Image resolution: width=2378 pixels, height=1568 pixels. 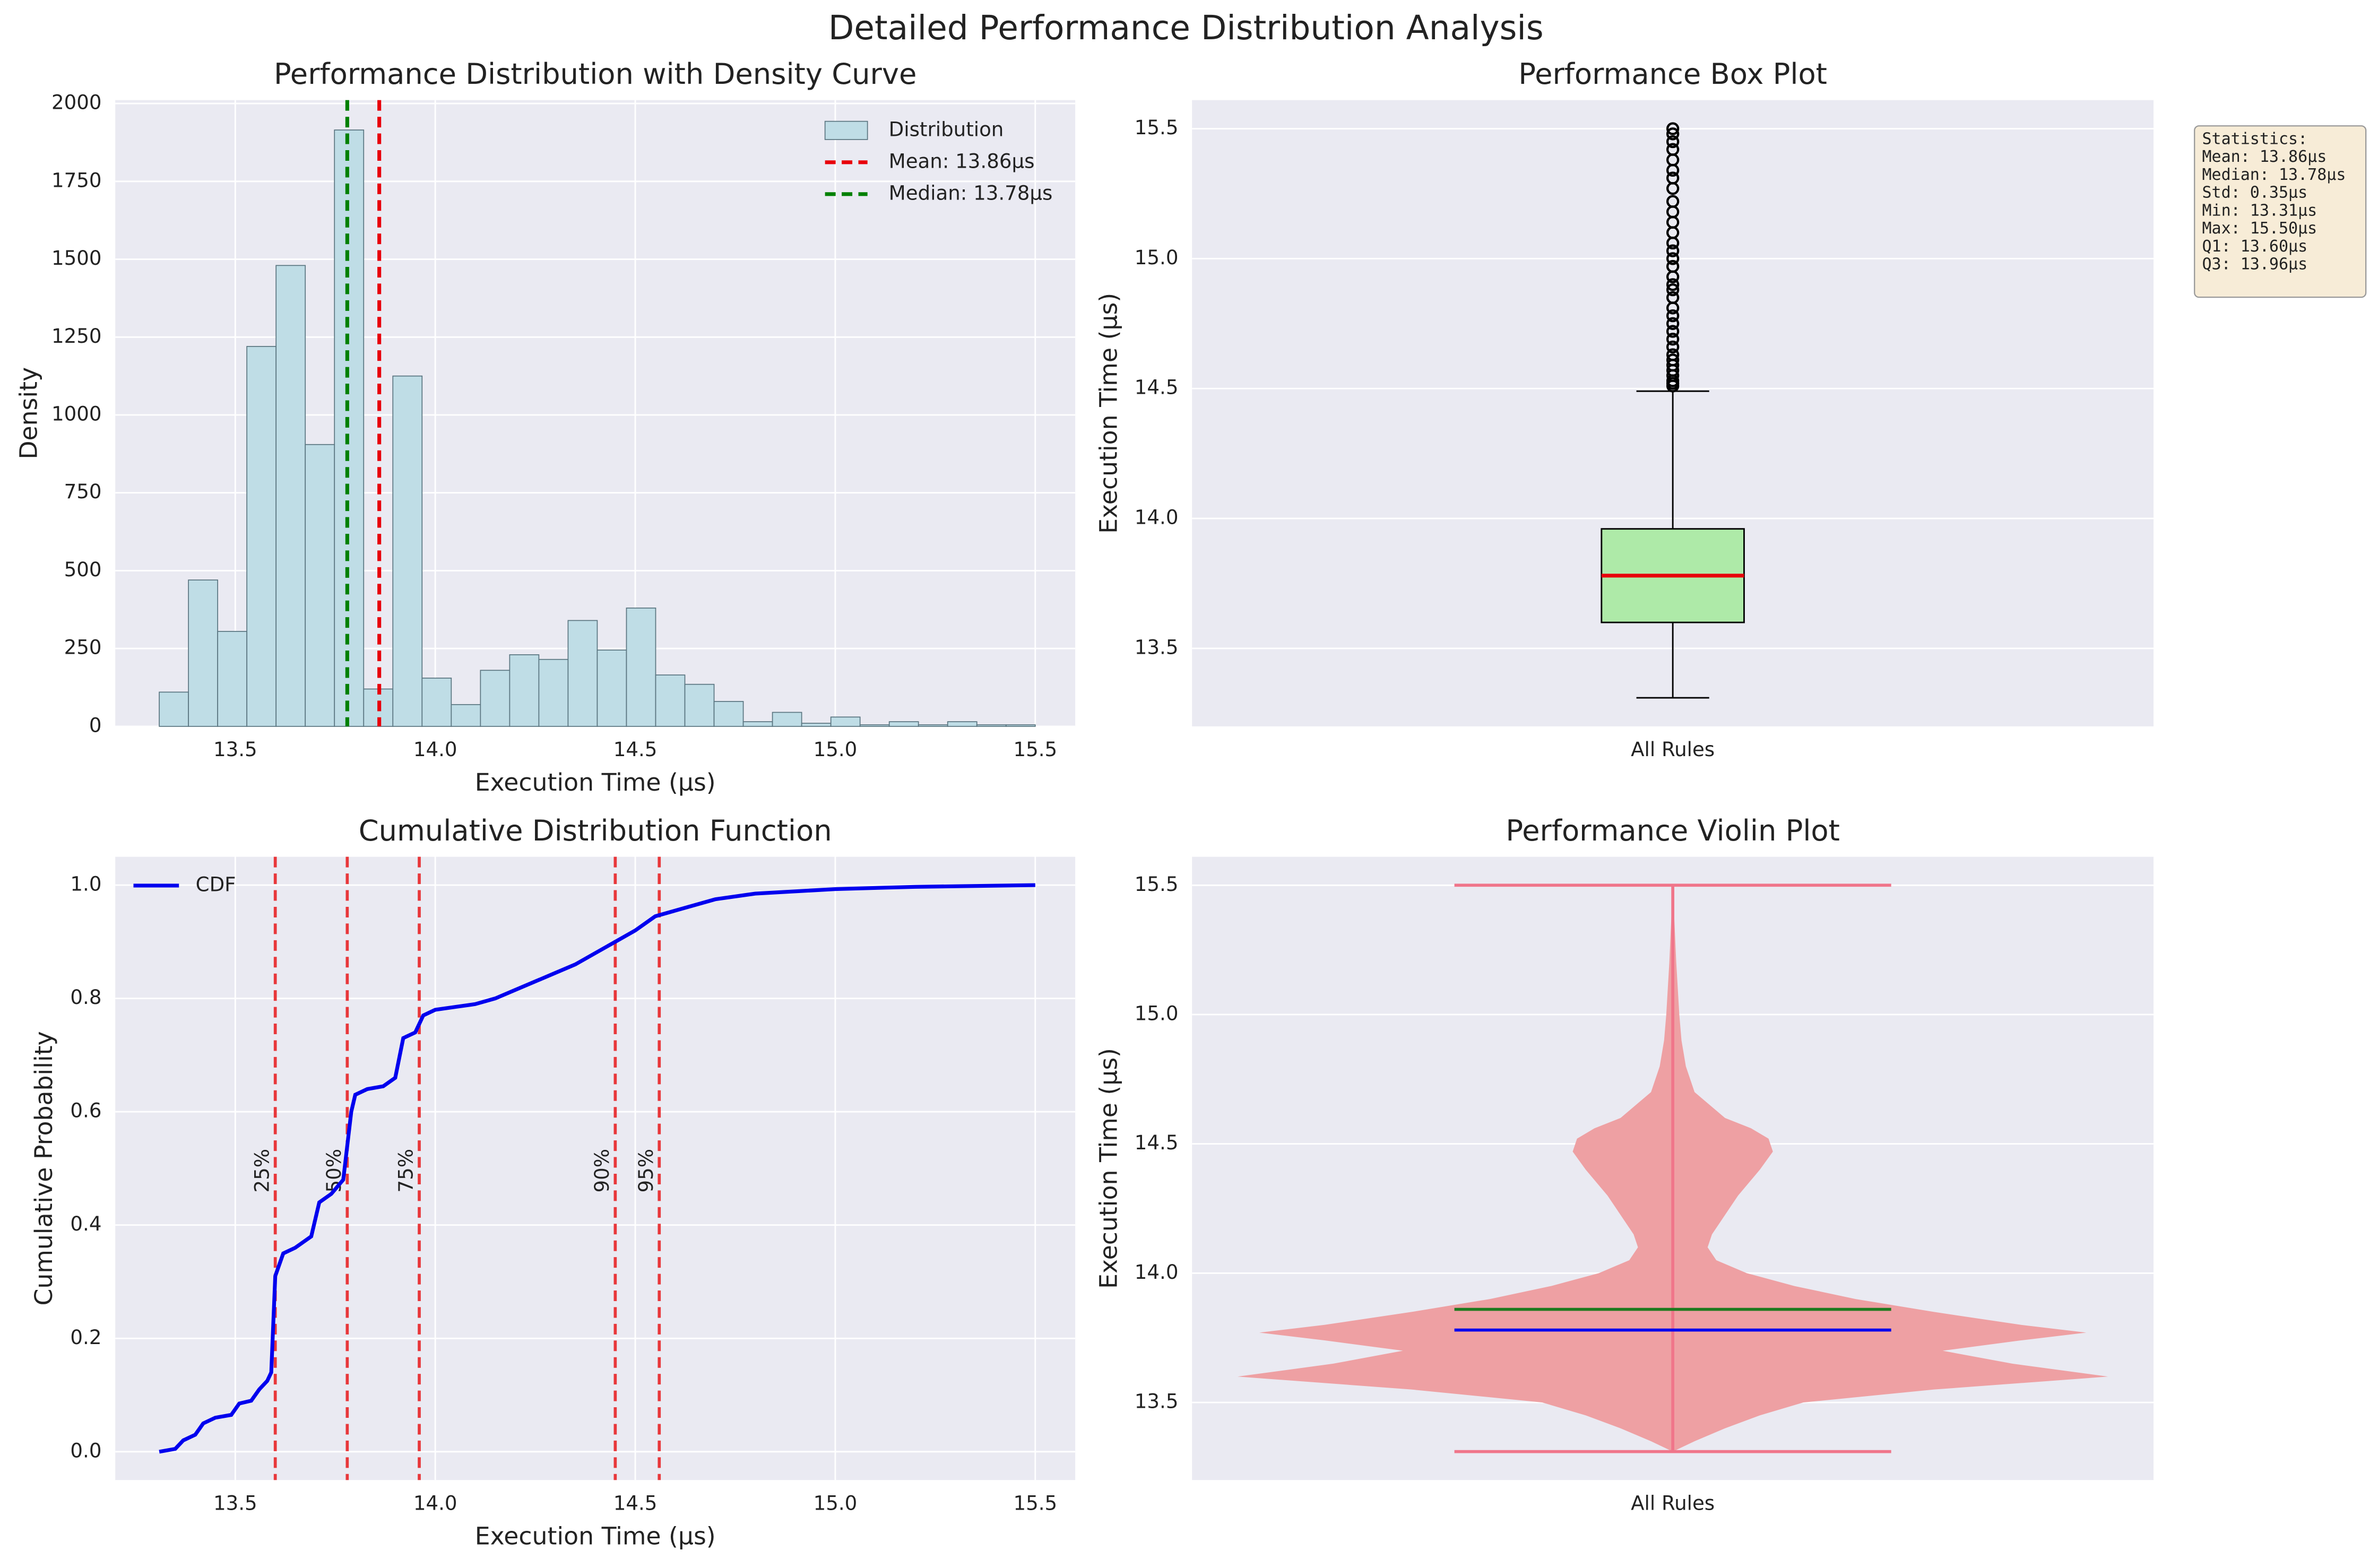 I want to click on y-tick-label: 14.5, so click(x=1157, y=1142).